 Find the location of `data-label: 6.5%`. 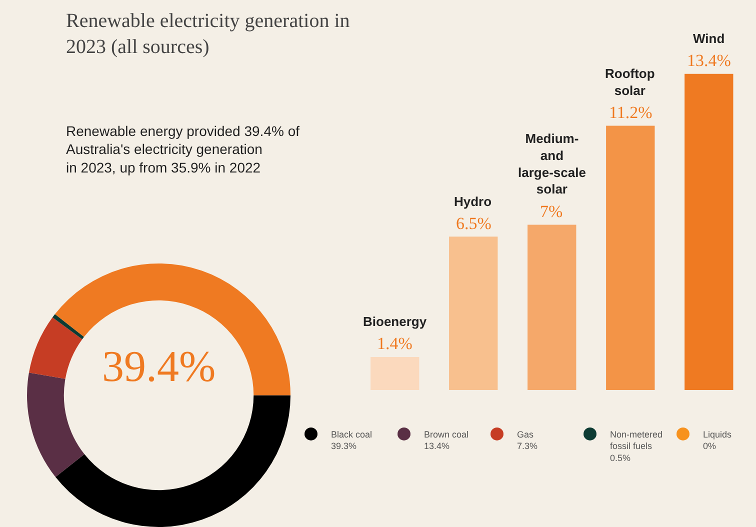

data-label: 6.5% is located at coordinates (474, 223).